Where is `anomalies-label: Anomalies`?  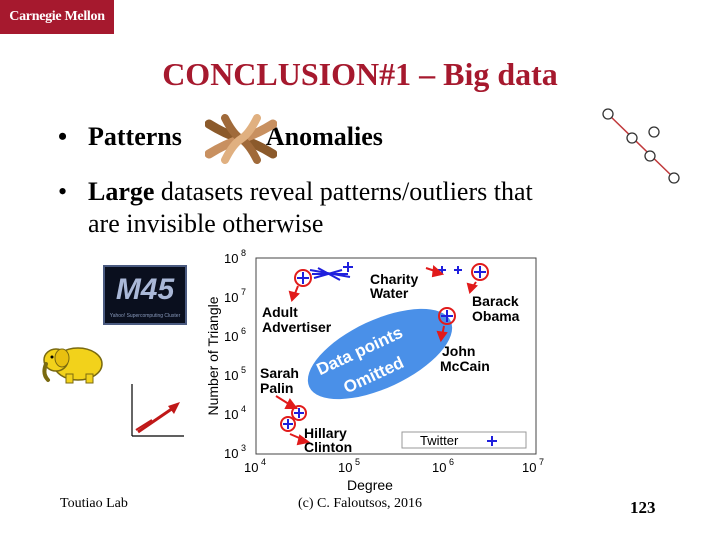 anomalies-label: Anomalies is located at coordinates (324, 136).